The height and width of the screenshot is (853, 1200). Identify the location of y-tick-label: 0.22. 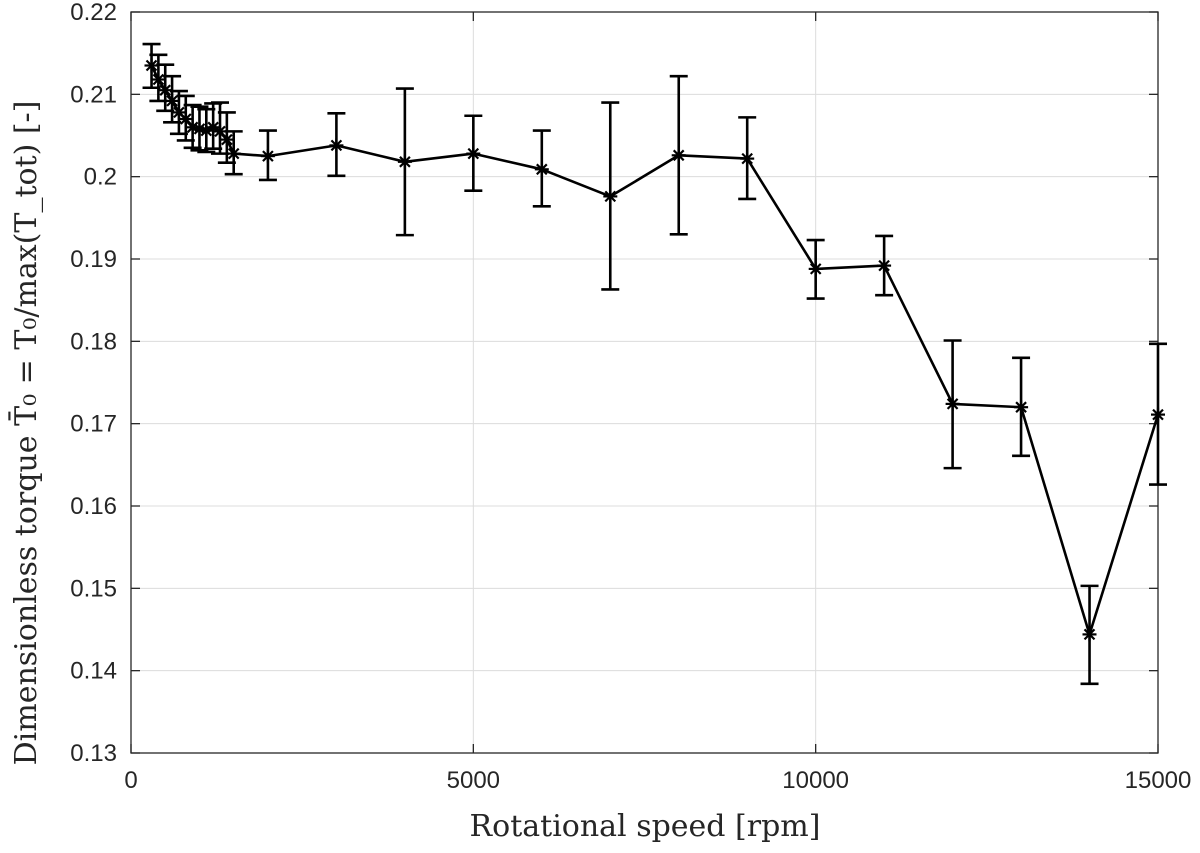
(93, 13).